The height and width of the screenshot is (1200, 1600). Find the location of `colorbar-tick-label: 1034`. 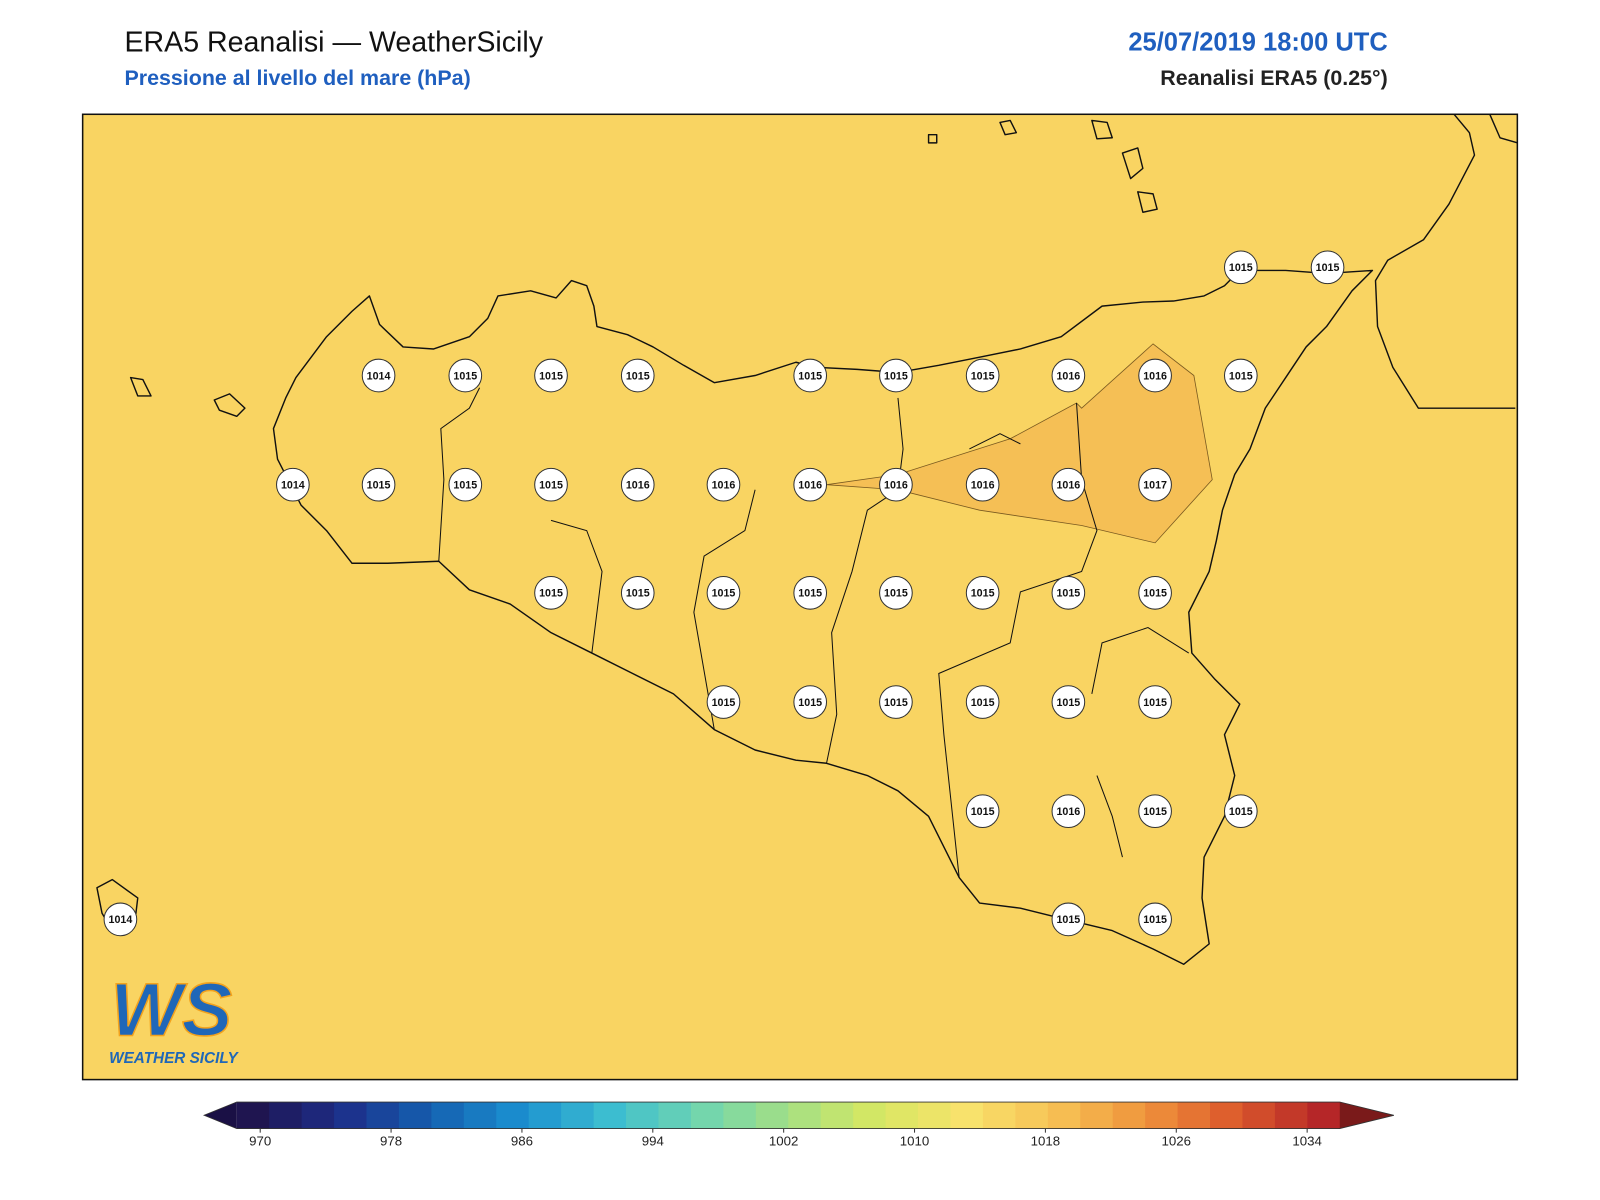

colorbar-tick-label: 1034 is located at coordinates (1306, 1140).